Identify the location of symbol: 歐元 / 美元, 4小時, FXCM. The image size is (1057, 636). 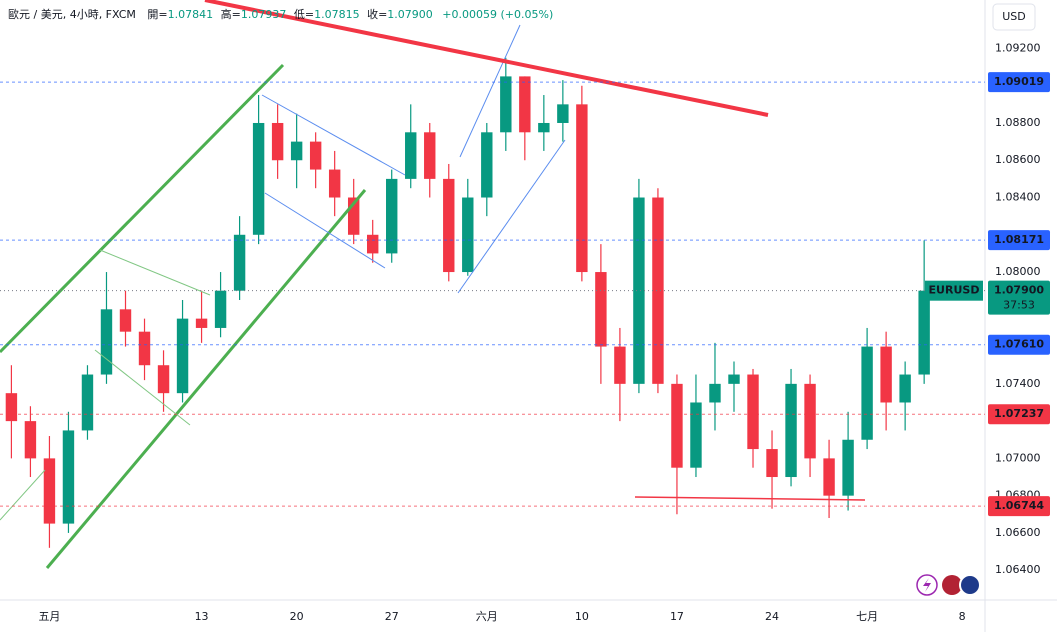
(72, 14).